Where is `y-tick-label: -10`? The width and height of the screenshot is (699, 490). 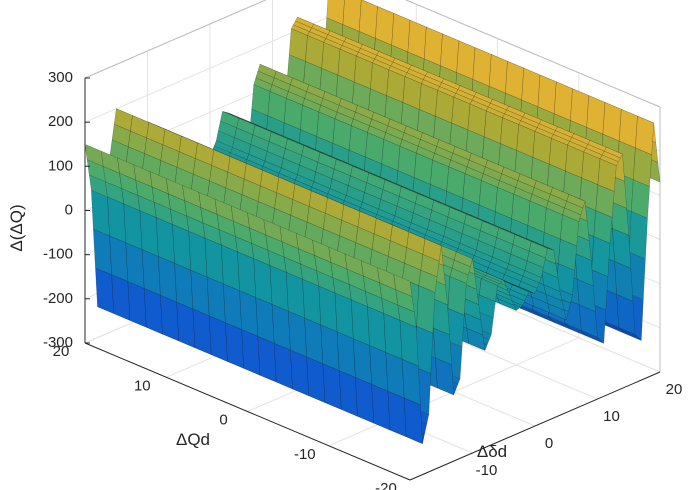 y-tick-label: -10 is located at coordinates (487, 470).